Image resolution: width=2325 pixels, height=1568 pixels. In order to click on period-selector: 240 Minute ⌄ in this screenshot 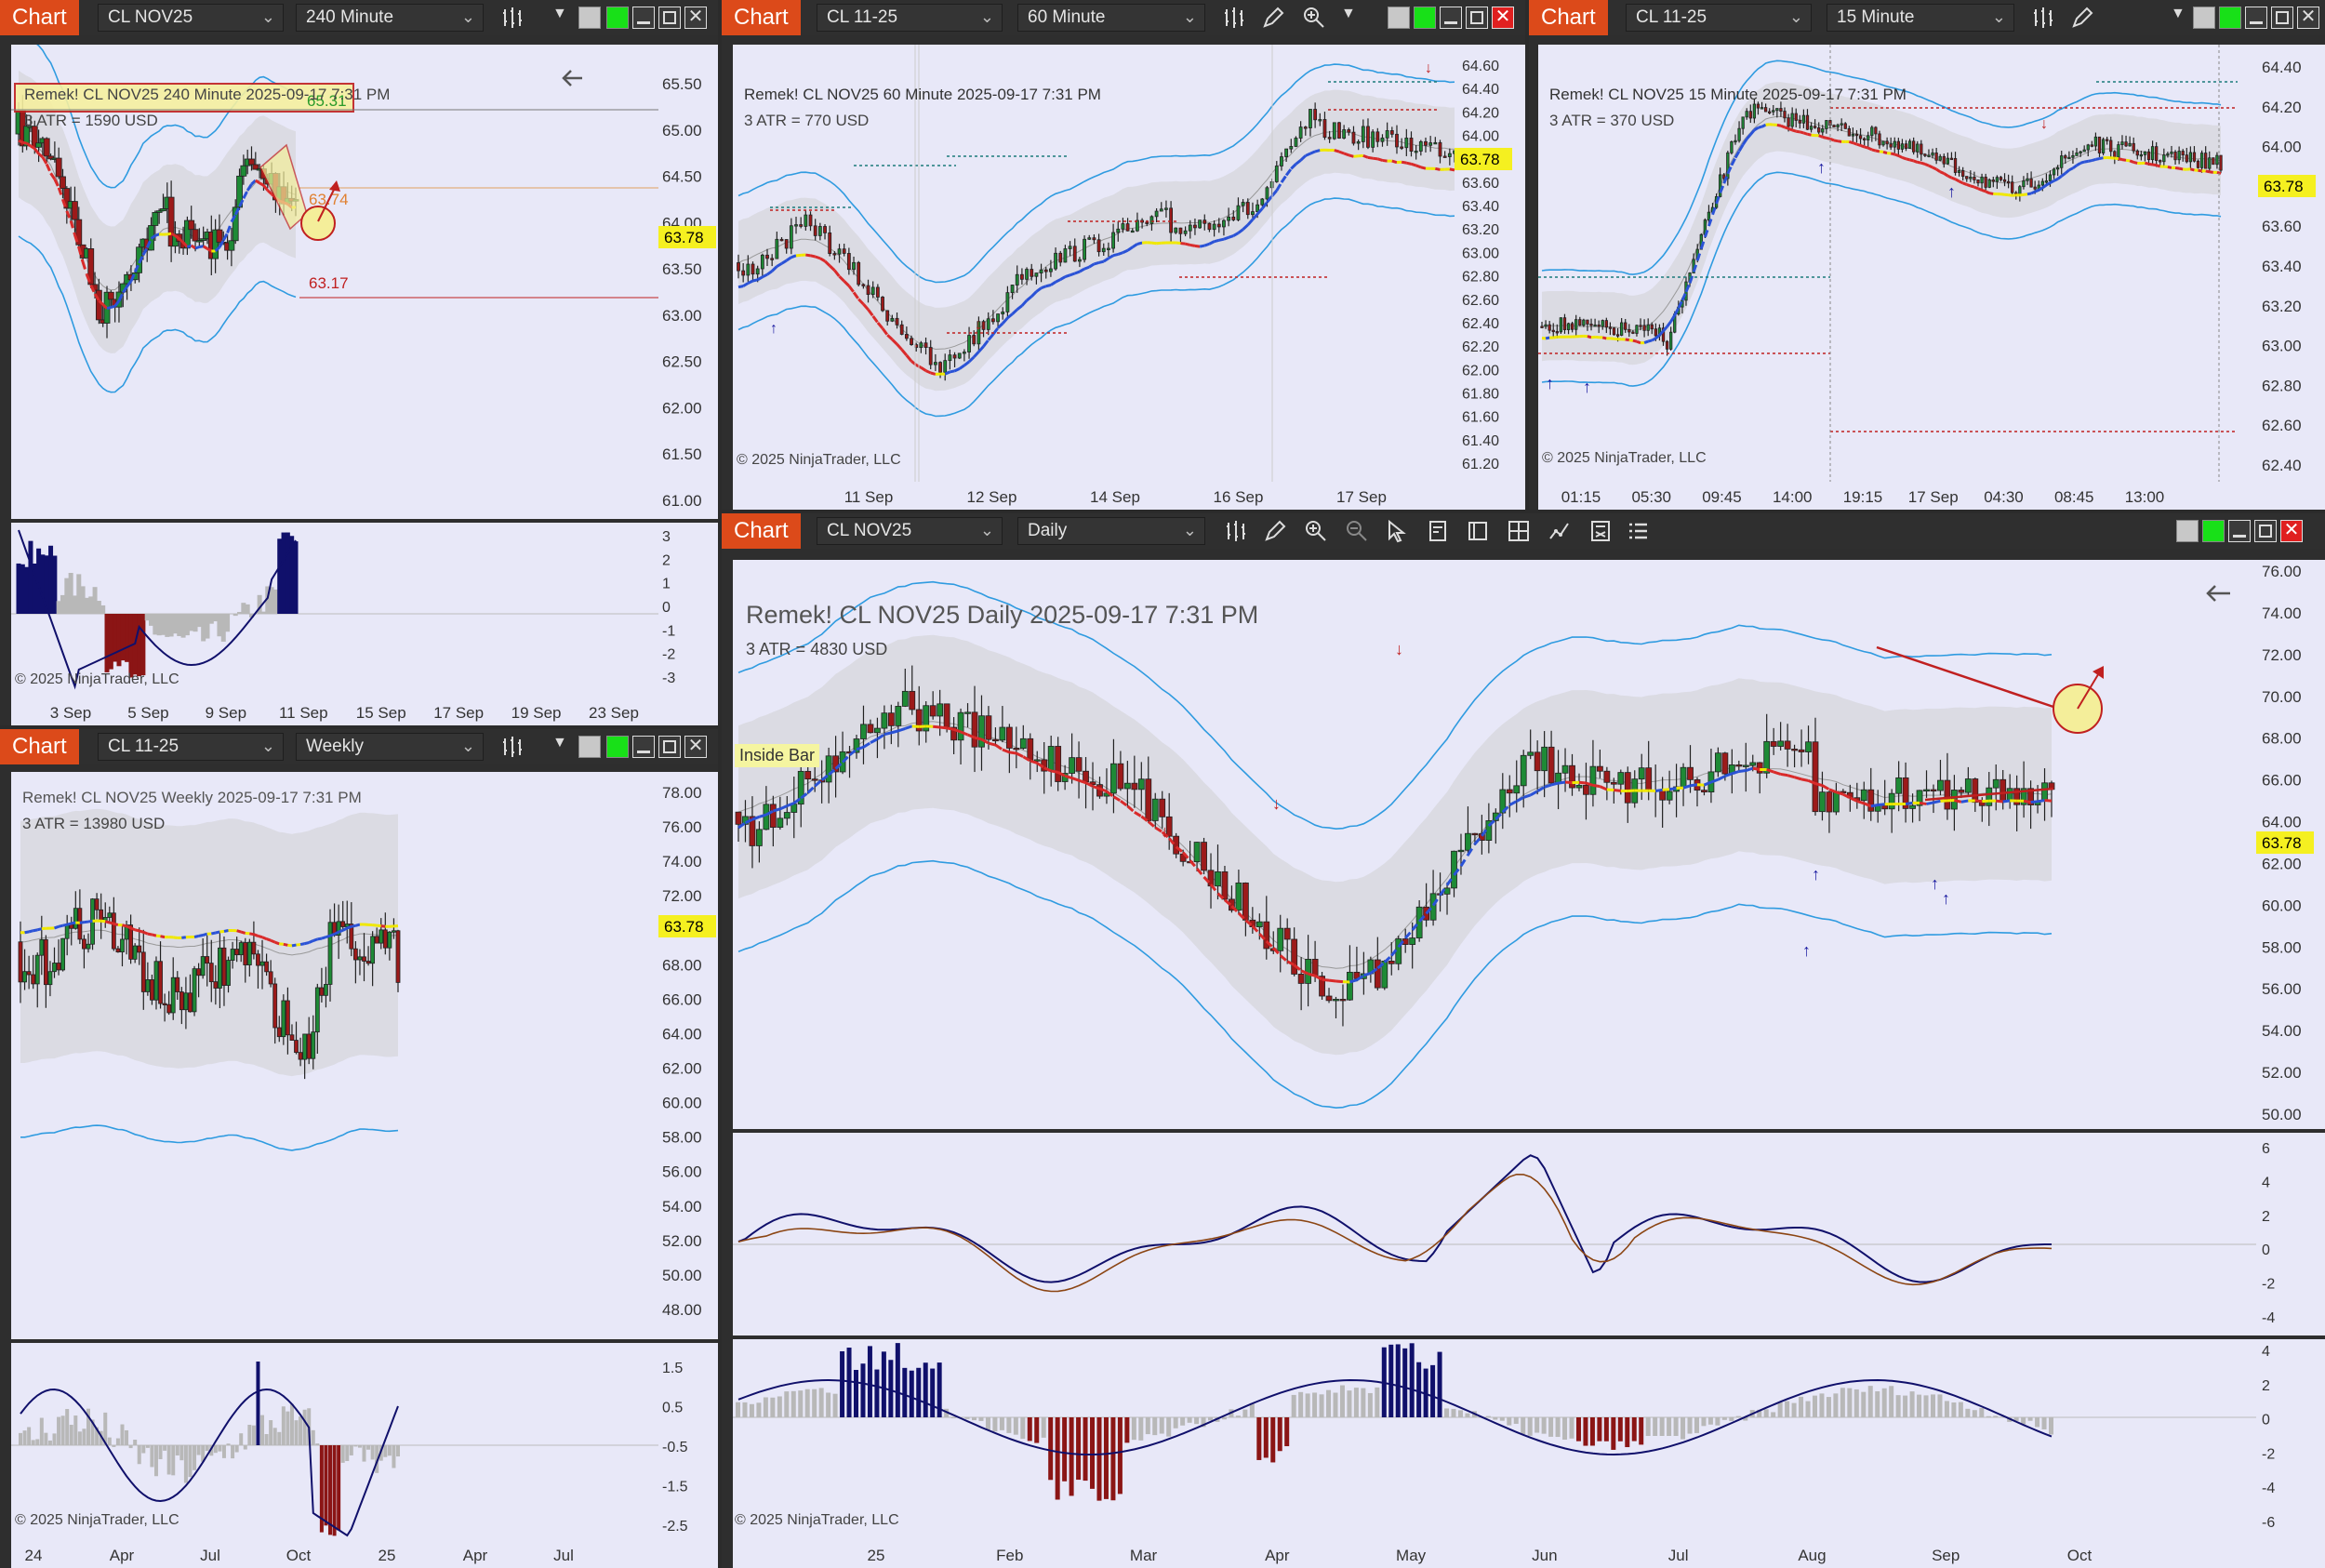, I will do `click(390, 18)`.